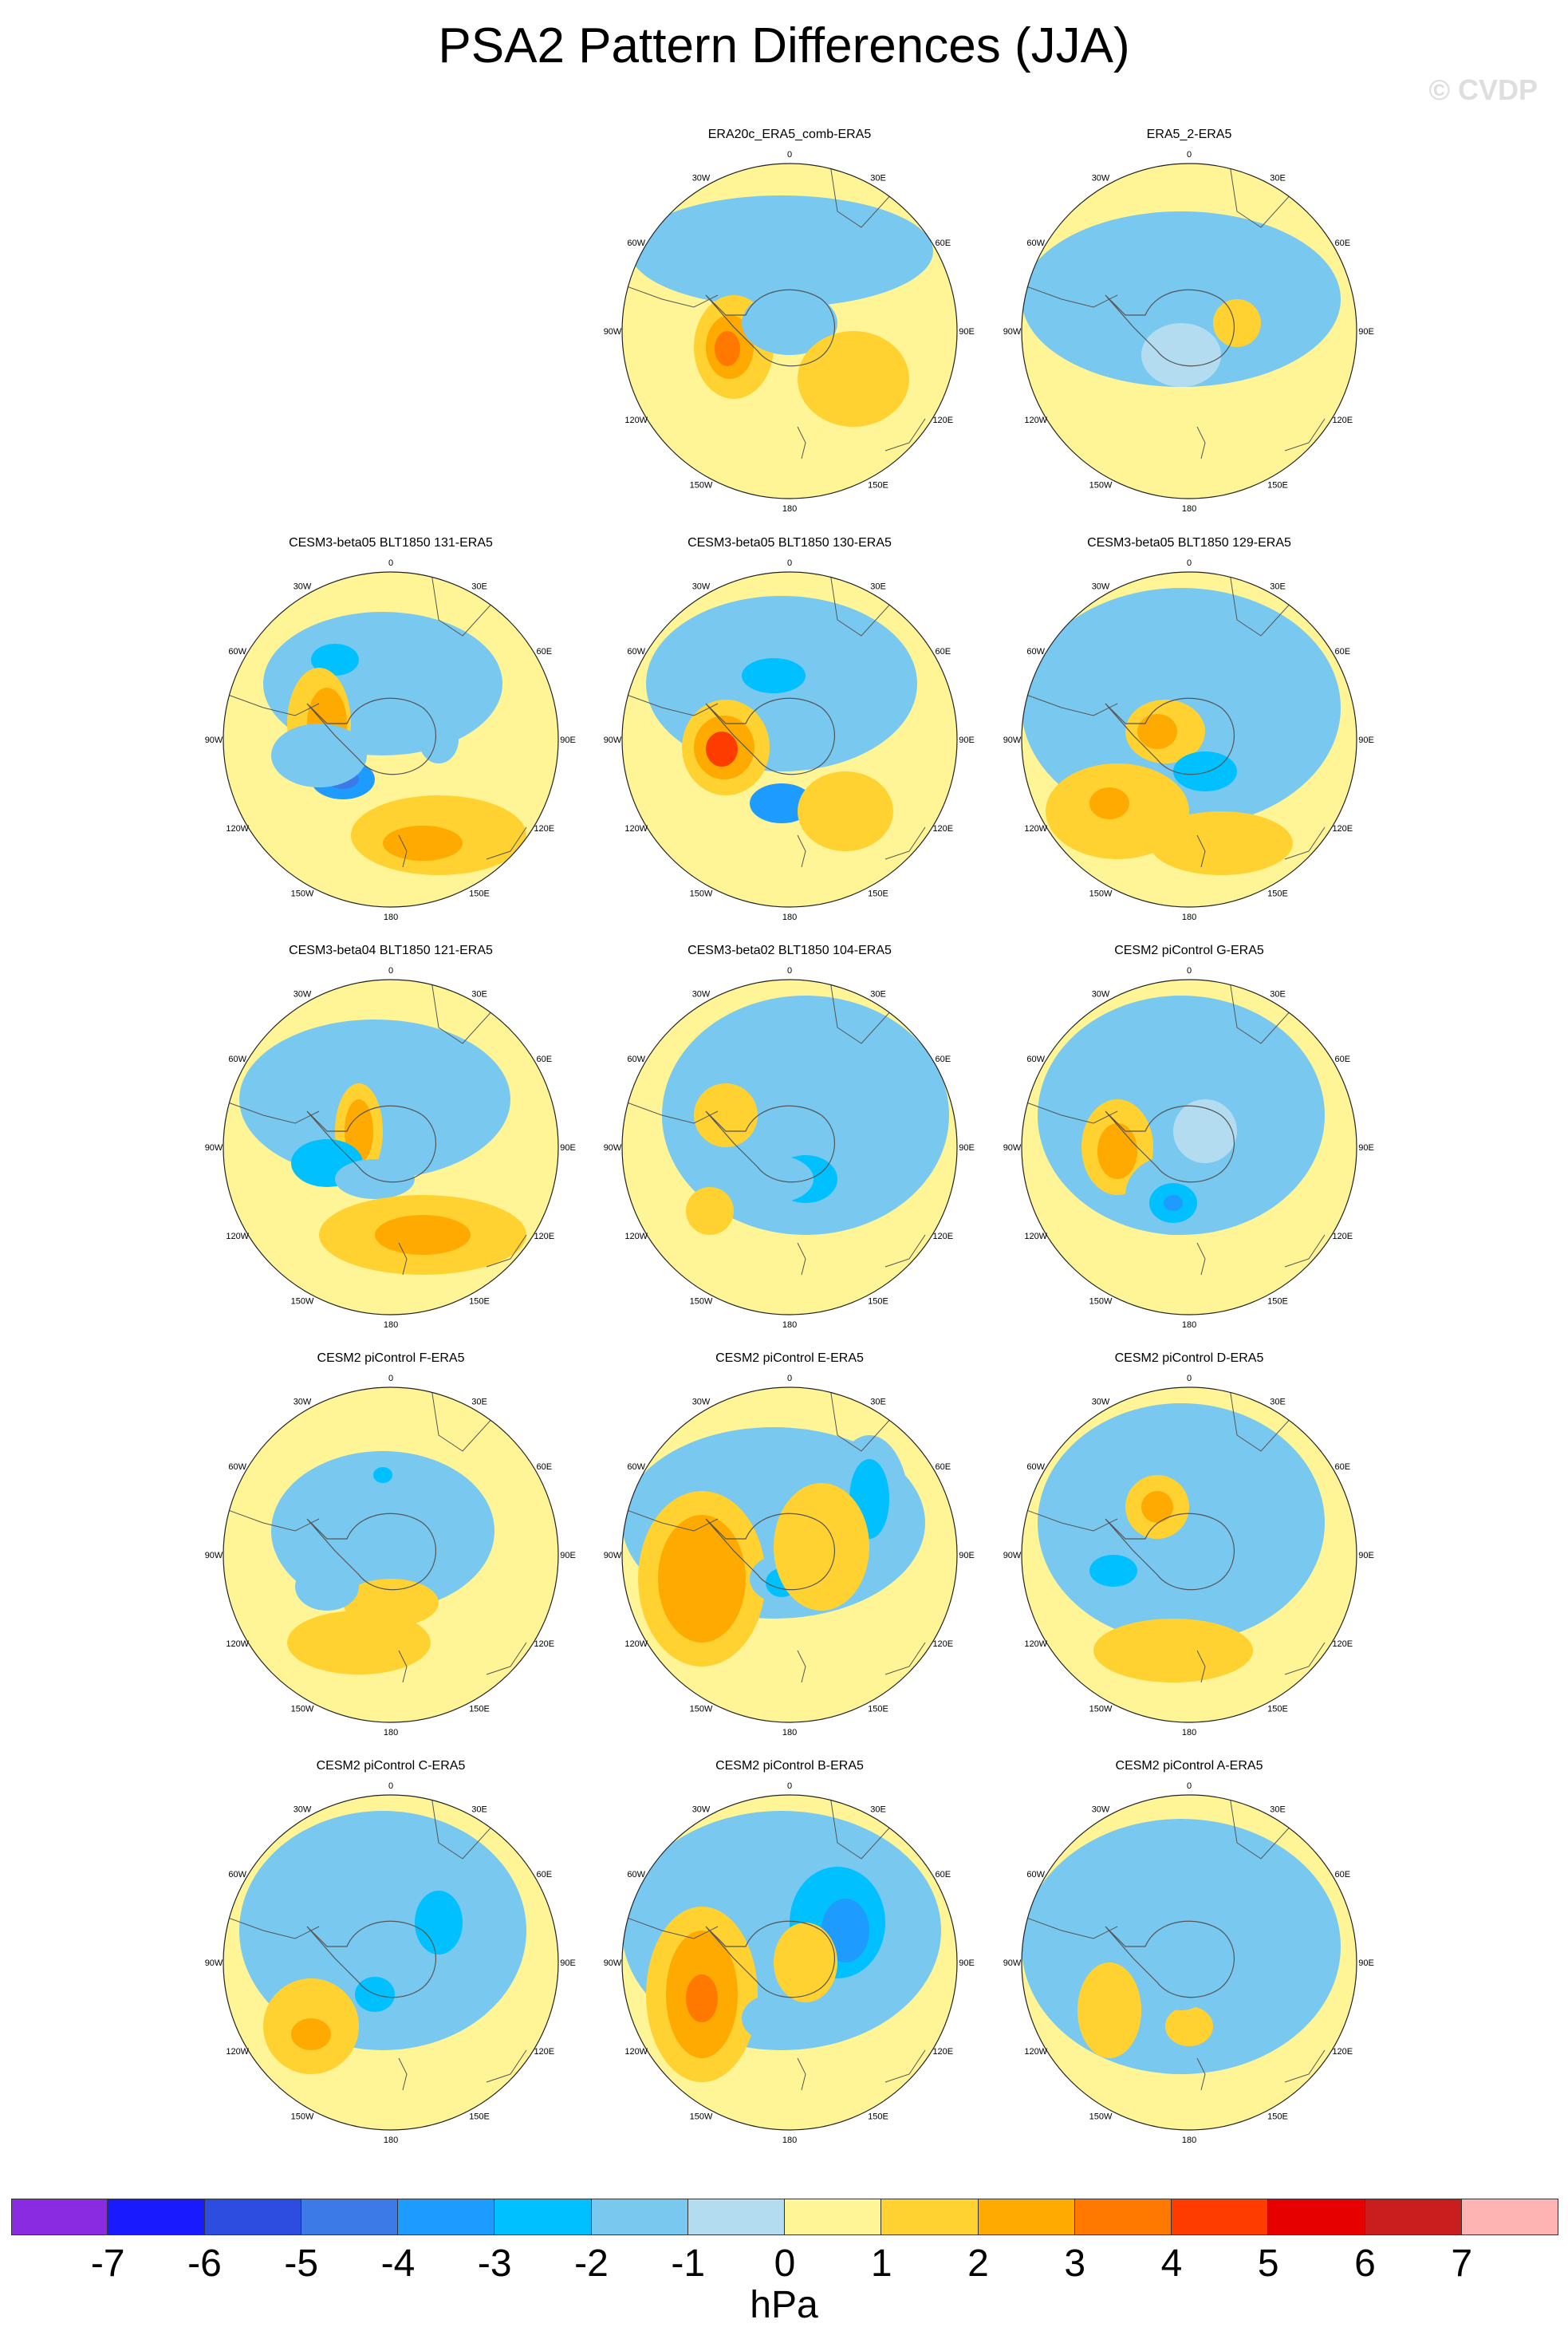 The image size is (1568, 2335). Describe the element at coordinates (1189, 1358) in the screenshot. I see `panel-title: CESM2 piControl D-ERA5` at that location.